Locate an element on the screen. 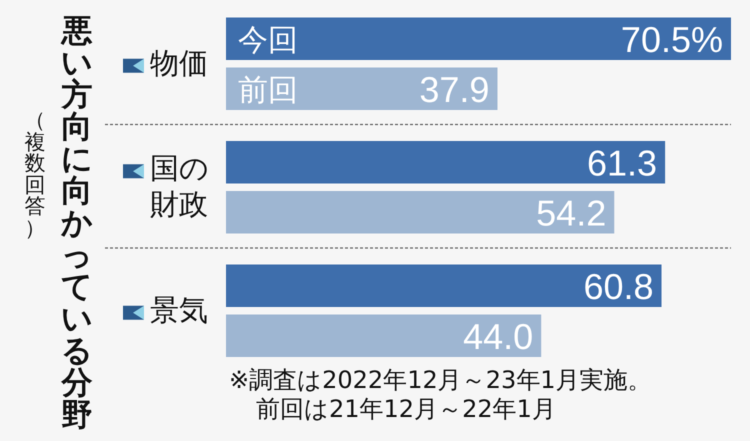  label-s1-c1: 54.2 is located at coordinates (571, 213).